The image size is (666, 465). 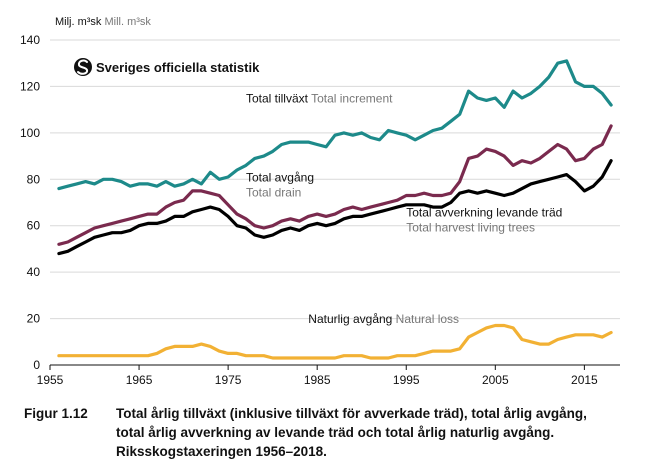 I want to click on series-label: Total tillväxt Total increment, so click(x=319, y=99).